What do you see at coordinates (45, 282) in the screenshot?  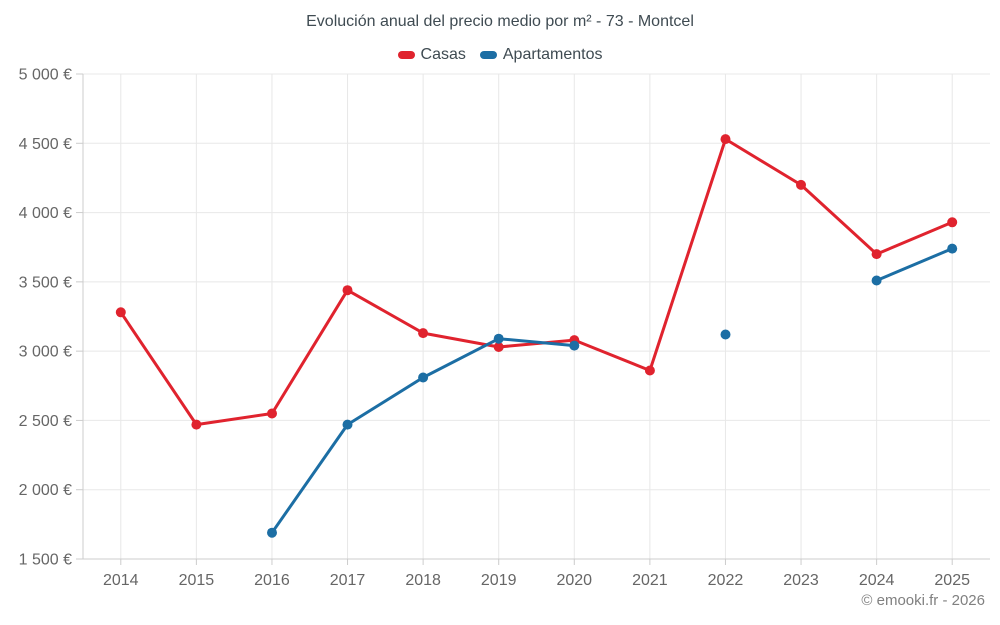 I see `y-tick-label-3500: 3 500 €` at bounding box center [45, 282].